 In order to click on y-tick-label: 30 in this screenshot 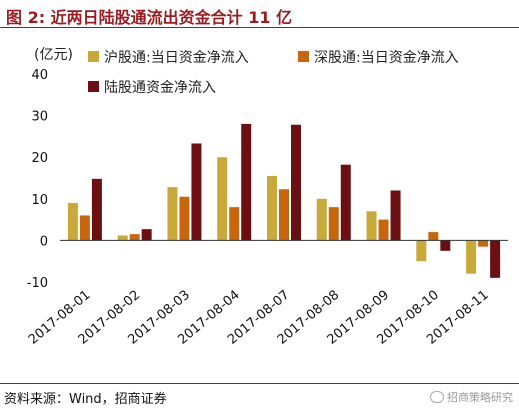, I will do `click(39, 117)`.